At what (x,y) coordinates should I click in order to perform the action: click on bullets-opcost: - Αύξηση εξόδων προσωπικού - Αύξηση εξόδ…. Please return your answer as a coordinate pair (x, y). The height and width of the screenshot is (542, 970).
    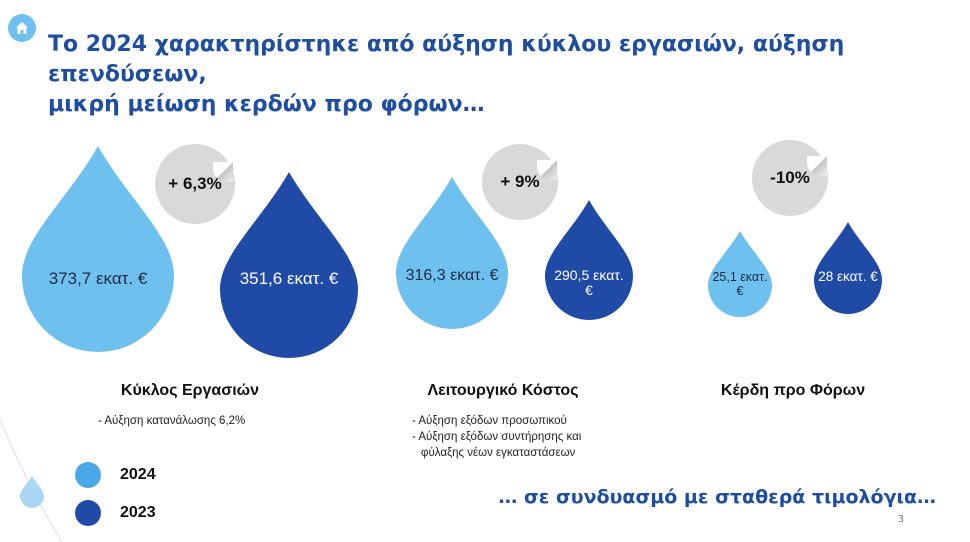
    Looking at the image, I should click on (496, 437).